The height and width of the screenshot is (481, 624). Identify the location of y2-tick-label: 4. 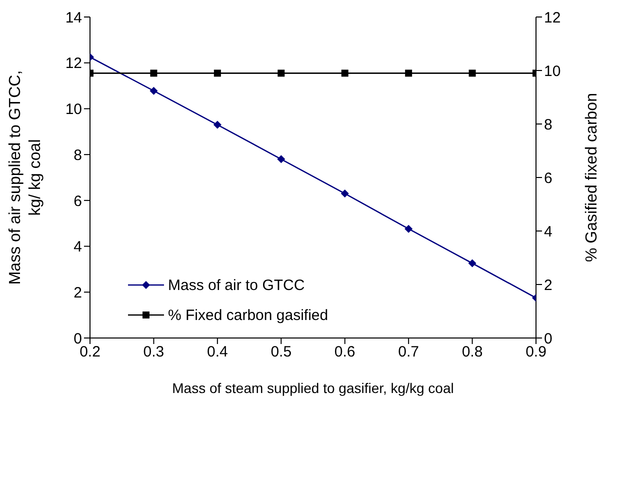
(548, 231).